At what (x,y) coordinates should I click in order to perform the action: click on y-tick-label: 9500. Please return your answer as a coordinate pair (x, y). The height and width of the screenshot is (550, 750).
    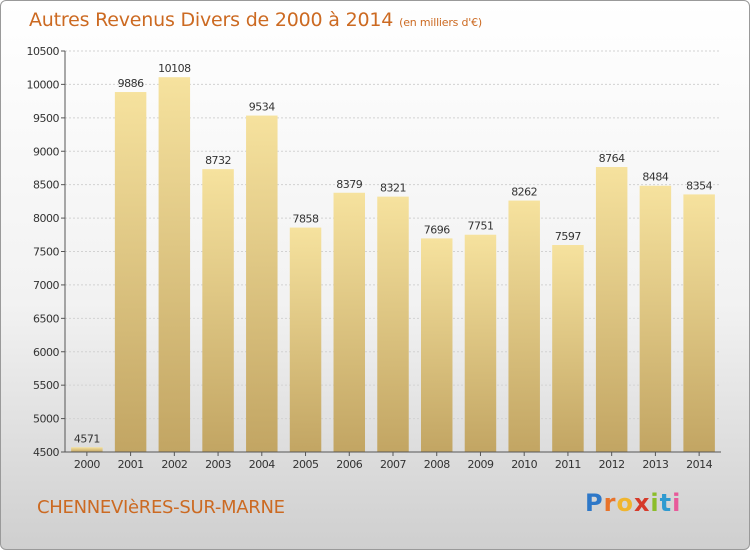
    Looking at the image, I should click on (46, 118).